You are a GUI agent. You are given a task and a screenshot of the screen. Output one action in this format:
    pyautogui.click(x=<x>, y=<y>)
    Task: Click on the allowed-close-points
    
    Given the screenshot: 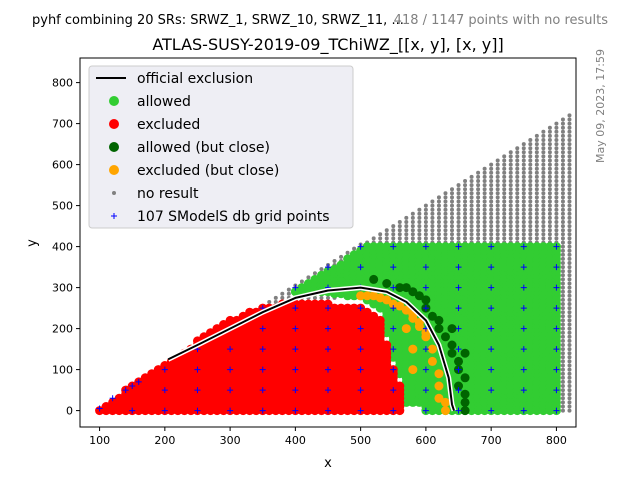 What is the action you would take?
    pyautogui.click(x=419, y=345)
    